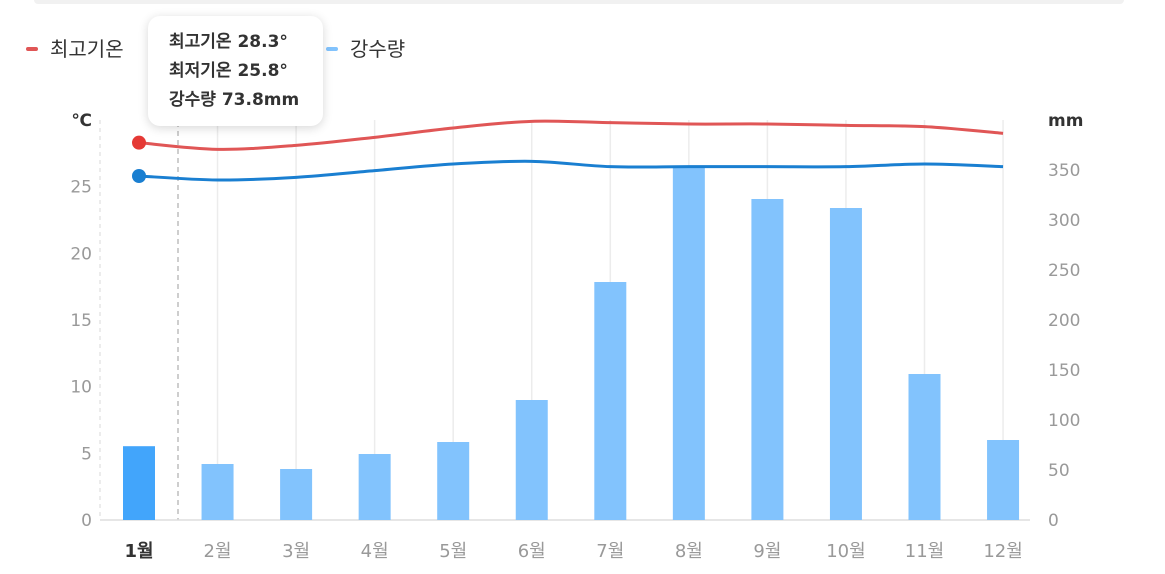 This screenshot has width=1165, height=574. Describe the element at coordinates (81, 121) in the screenshot. I see `y-left-unit: ℃` at that location.